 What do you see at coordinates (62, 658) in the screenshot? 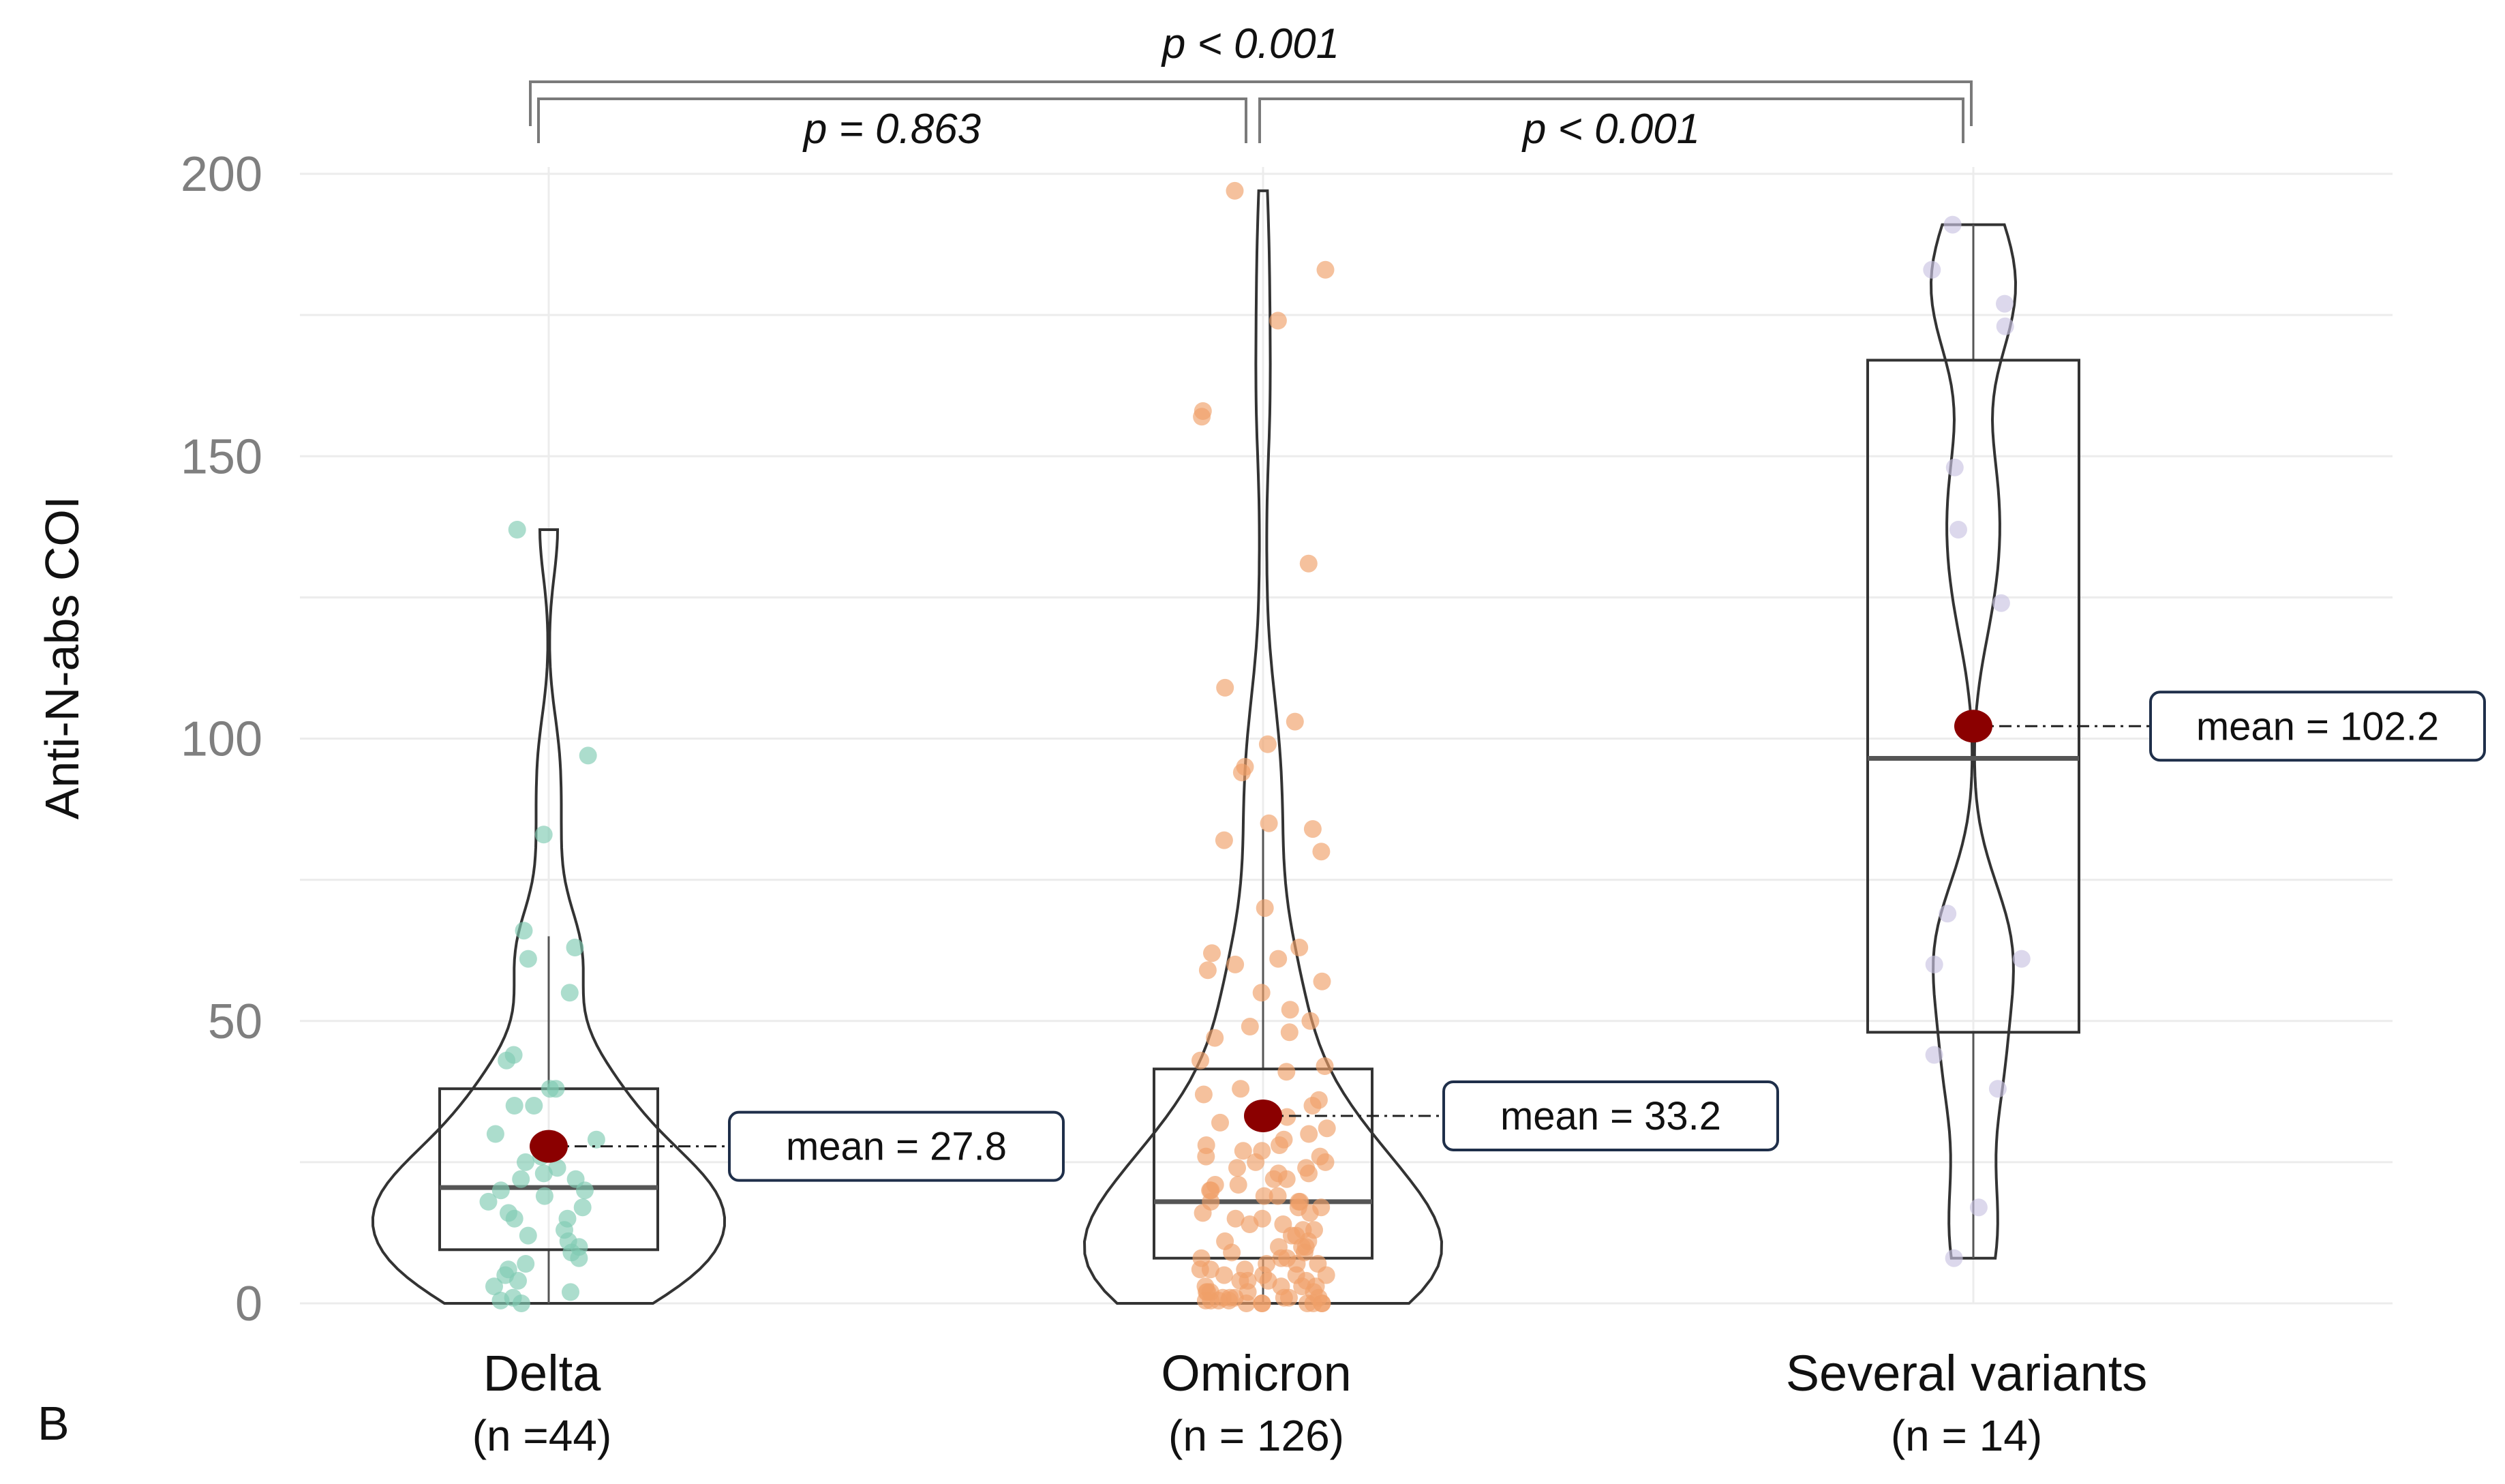
I see `y-axis-label: Anti-N-abs COI` at bounding box center [62, 658].